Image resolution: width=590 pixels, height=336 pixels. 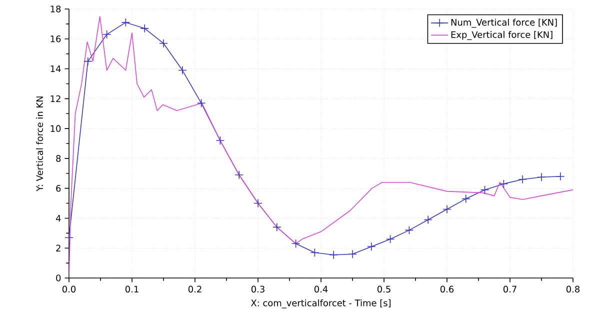 I want to click on x-tick-label: 0.7, so click(x=509, y=289).